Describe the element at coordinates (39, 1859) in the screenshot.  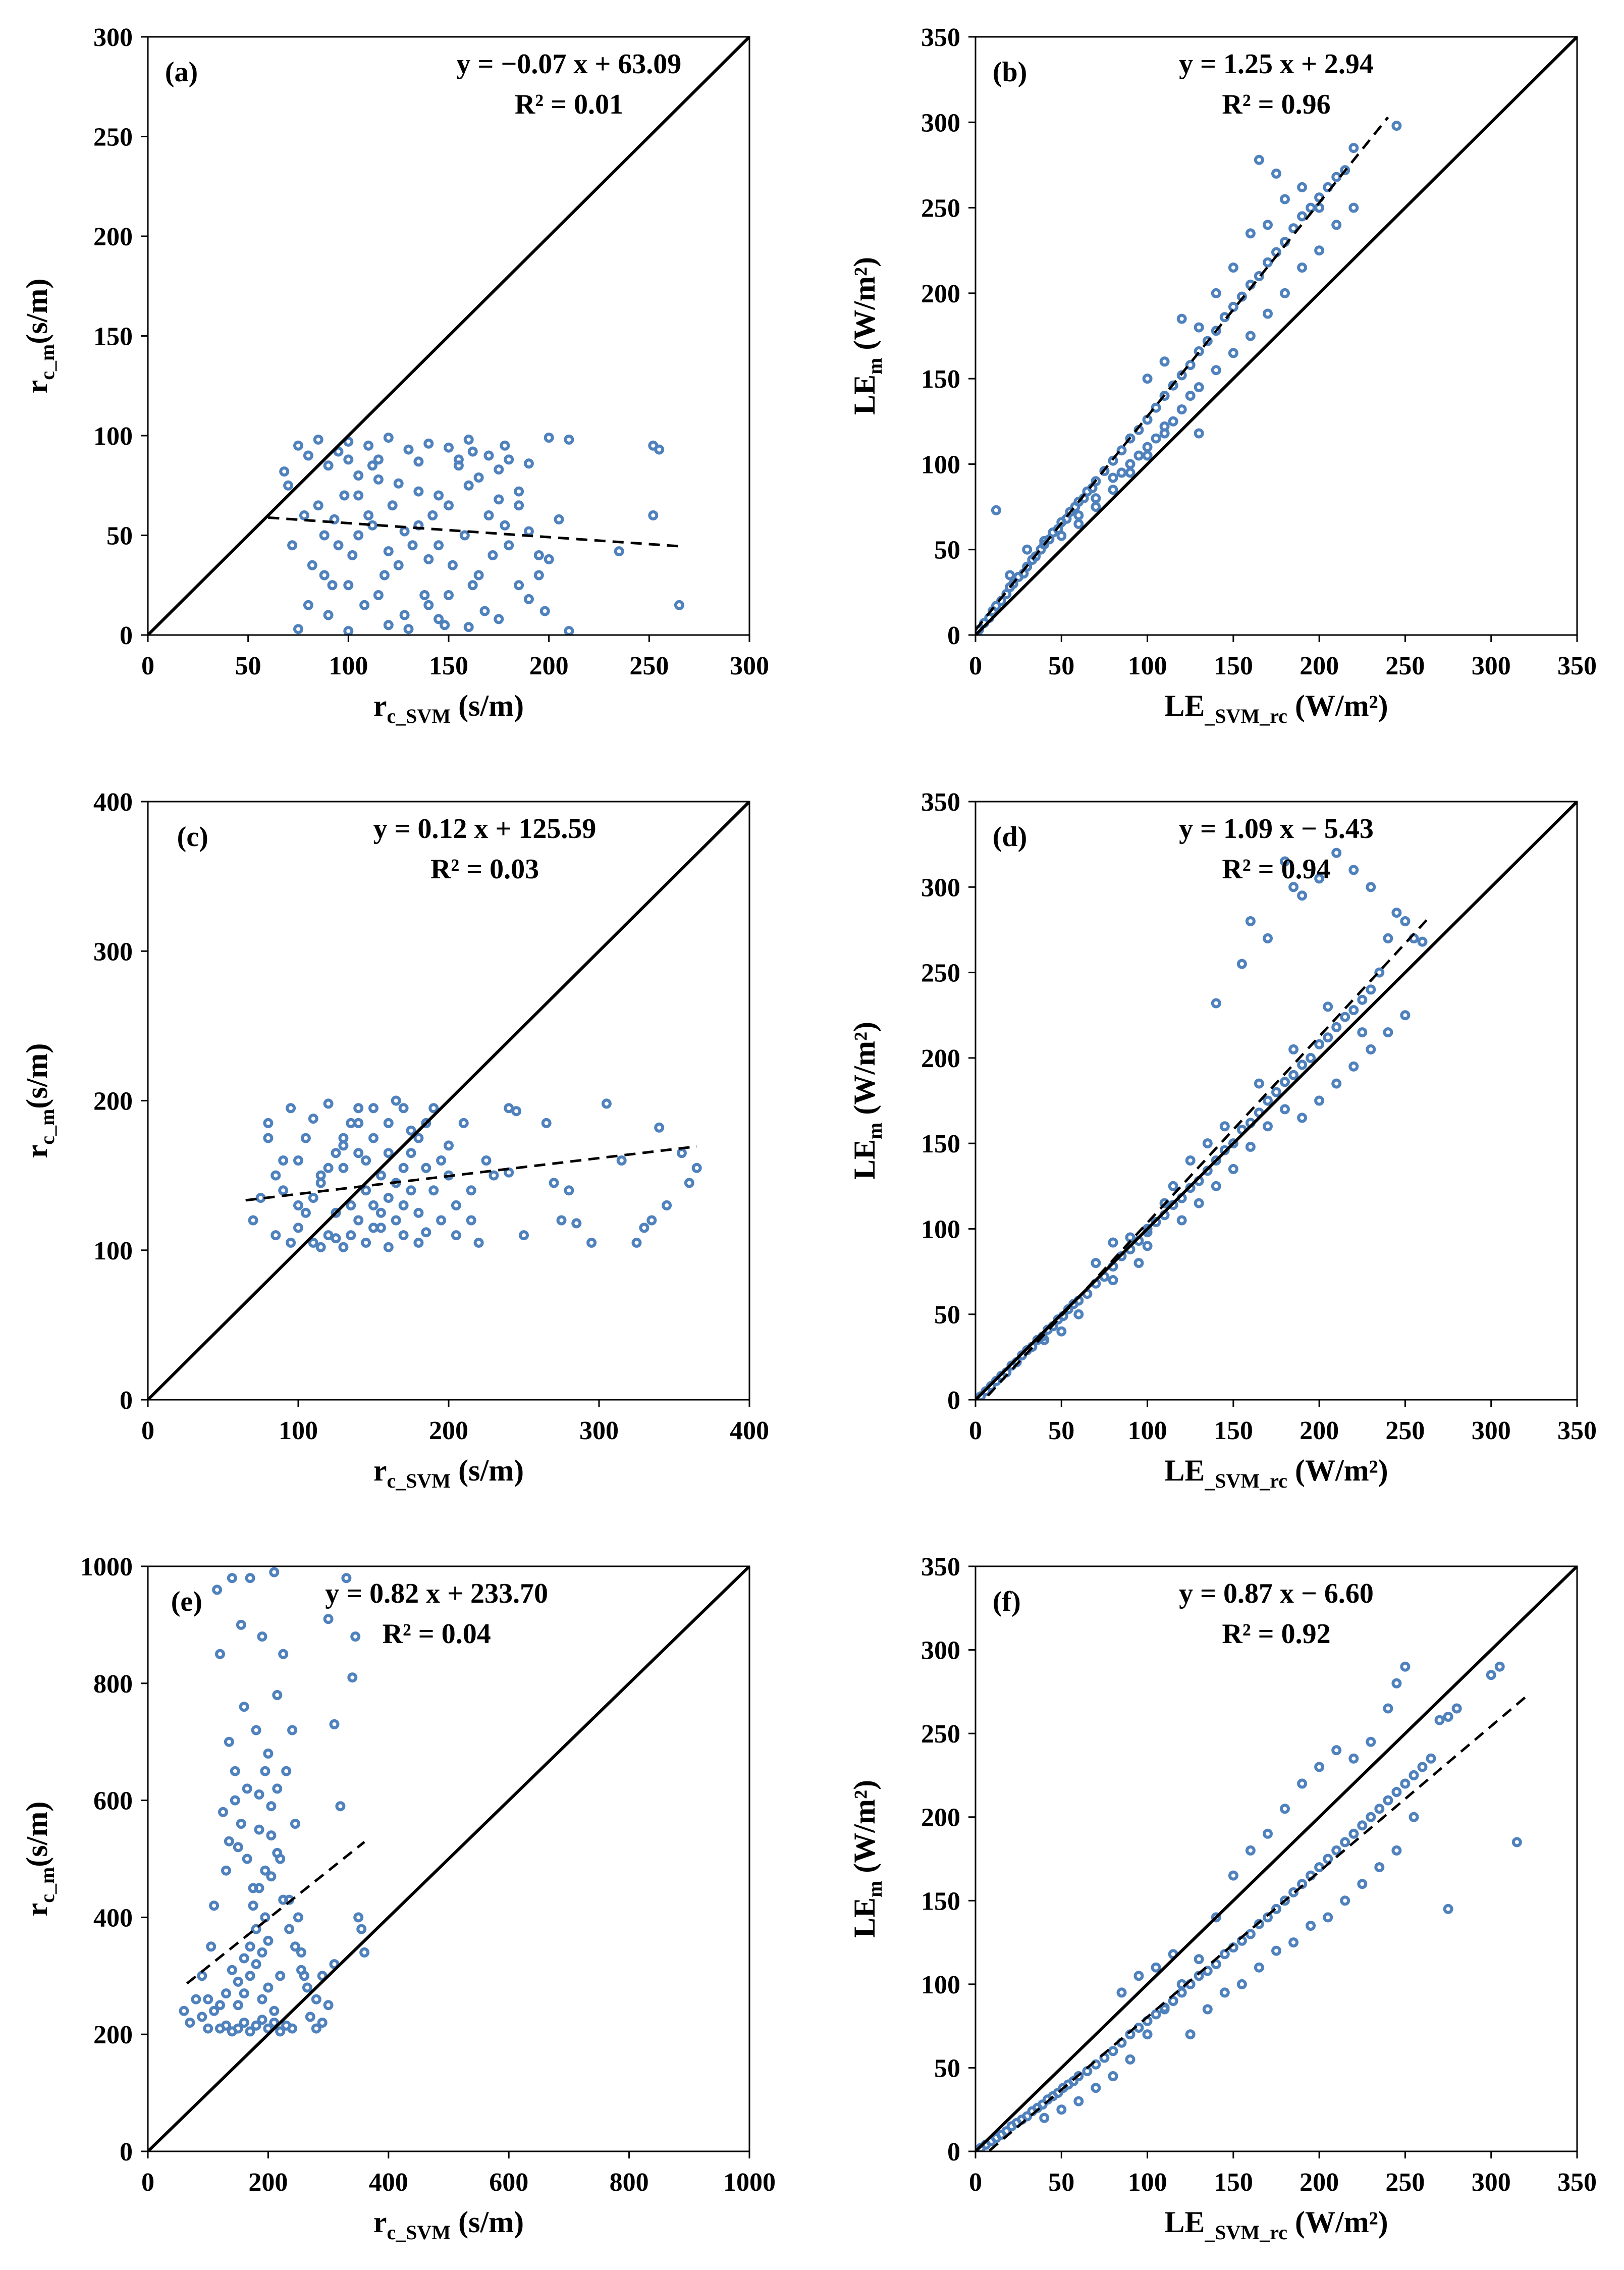
I see `y-axis-label: rc_m(s/m)` at that location.